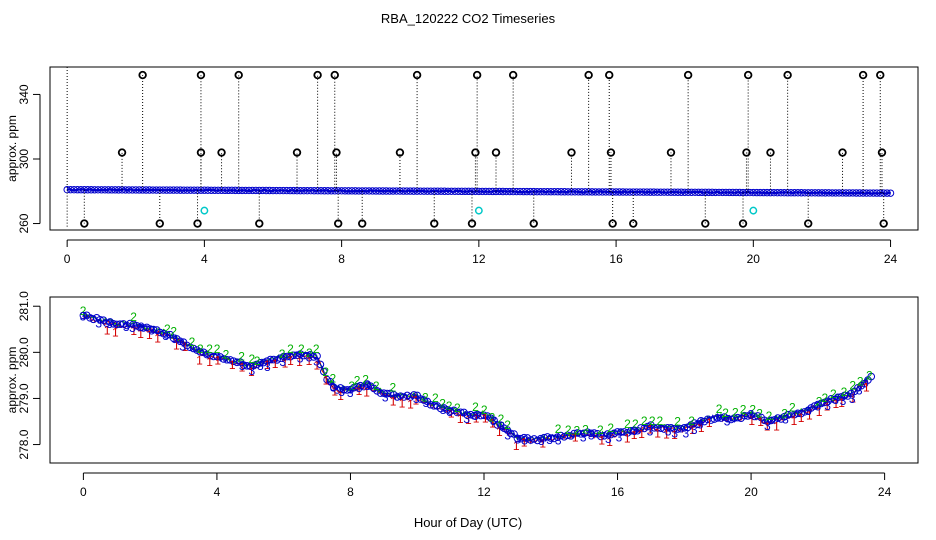 Image resolution: width=936 pixels, height=540 pixels. I want to click on x-tick-label: 8, so click(350, 492).